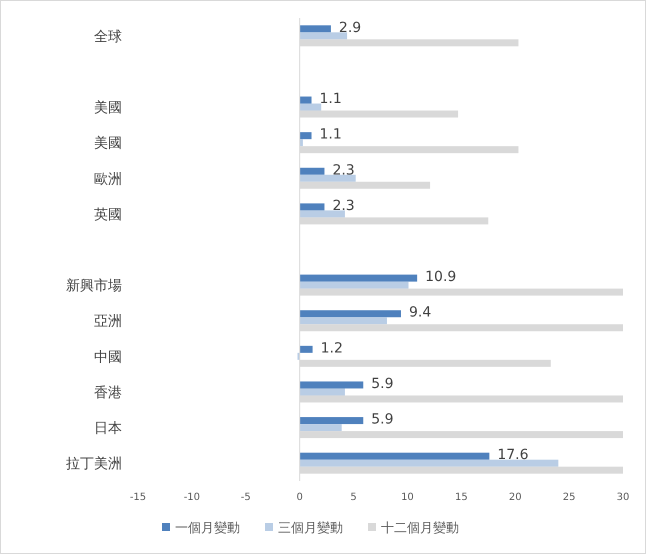 This screenshot has width=646, height=554. What do you see at coordinates (569, 497) in the screenshot?
I see `x-tick-label: 25` at bounding box center [569, 497].